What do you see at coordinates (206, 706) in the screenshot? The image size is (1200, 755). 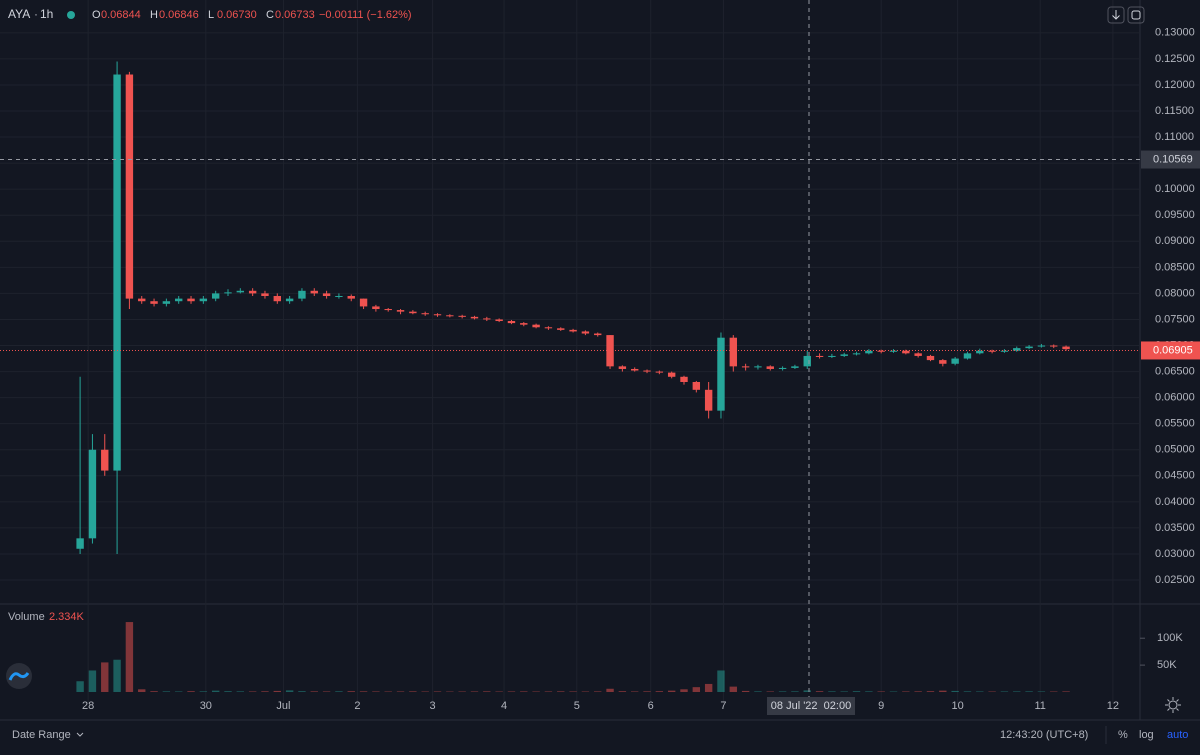 I see `x-tick-label: 30` at bounding box center [206, 706].